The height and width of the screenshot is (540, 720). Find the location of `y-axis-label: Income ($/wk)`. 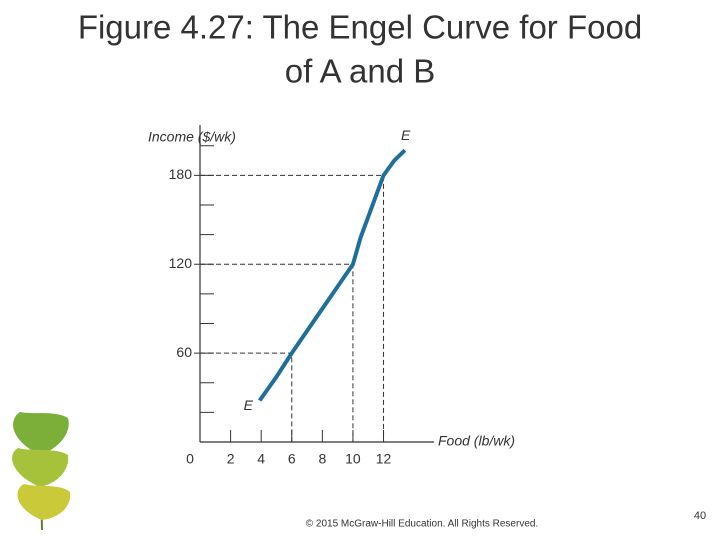

y-axis-label: Income ($/wk) is located at coordinates (192, 137).